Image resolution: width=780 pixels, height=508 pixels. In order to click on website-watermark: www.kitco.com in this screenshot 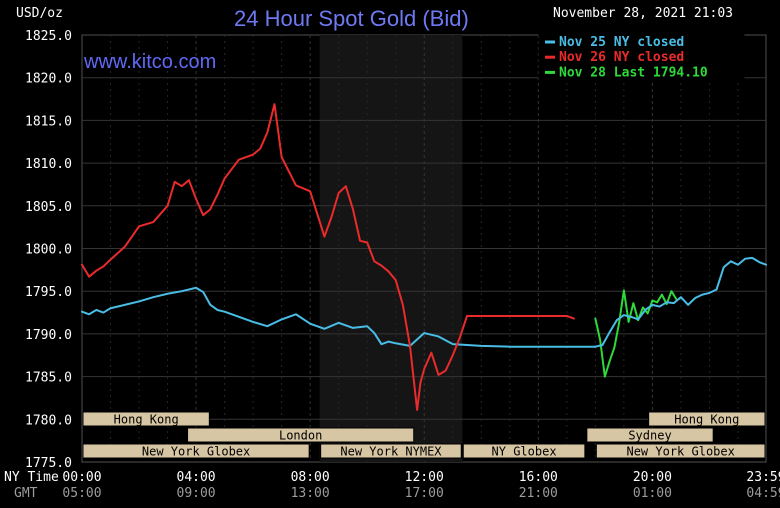, I will do `click(149, 62)`.